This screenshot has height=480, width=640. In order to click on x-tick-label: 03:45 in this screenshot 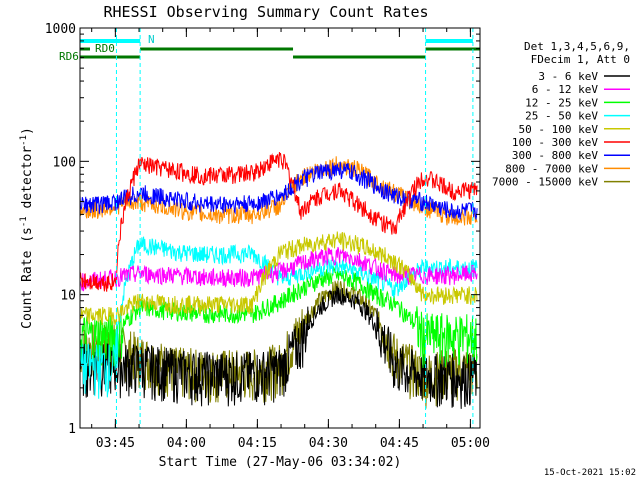, I will do `click(115, 443)`.